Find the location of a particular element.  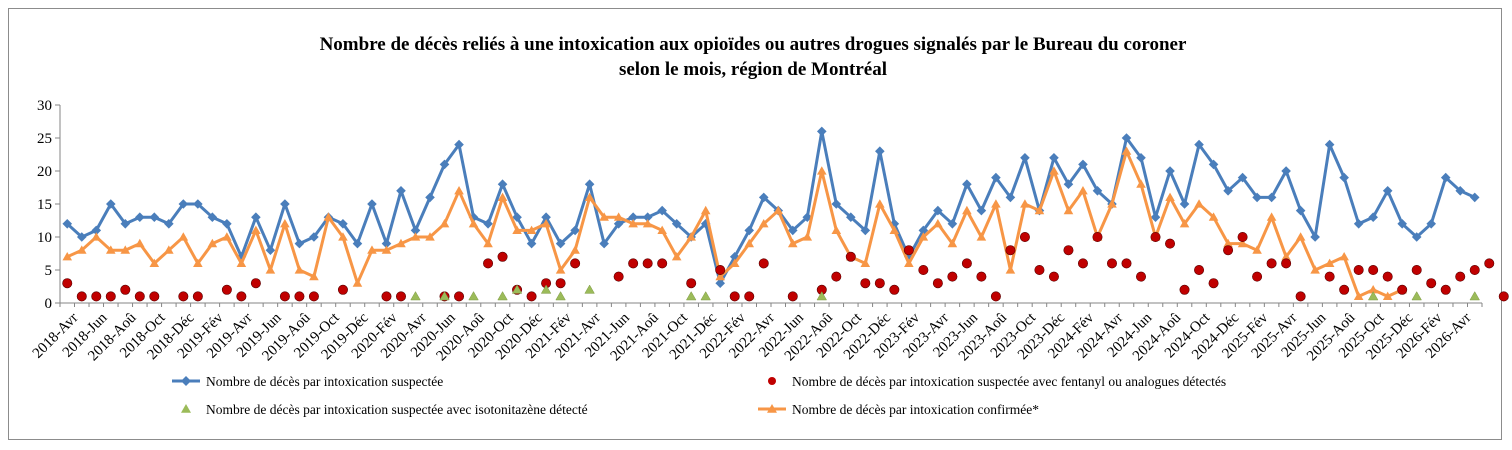

y-tick-label: 20 is located at coordinates (44, 172).